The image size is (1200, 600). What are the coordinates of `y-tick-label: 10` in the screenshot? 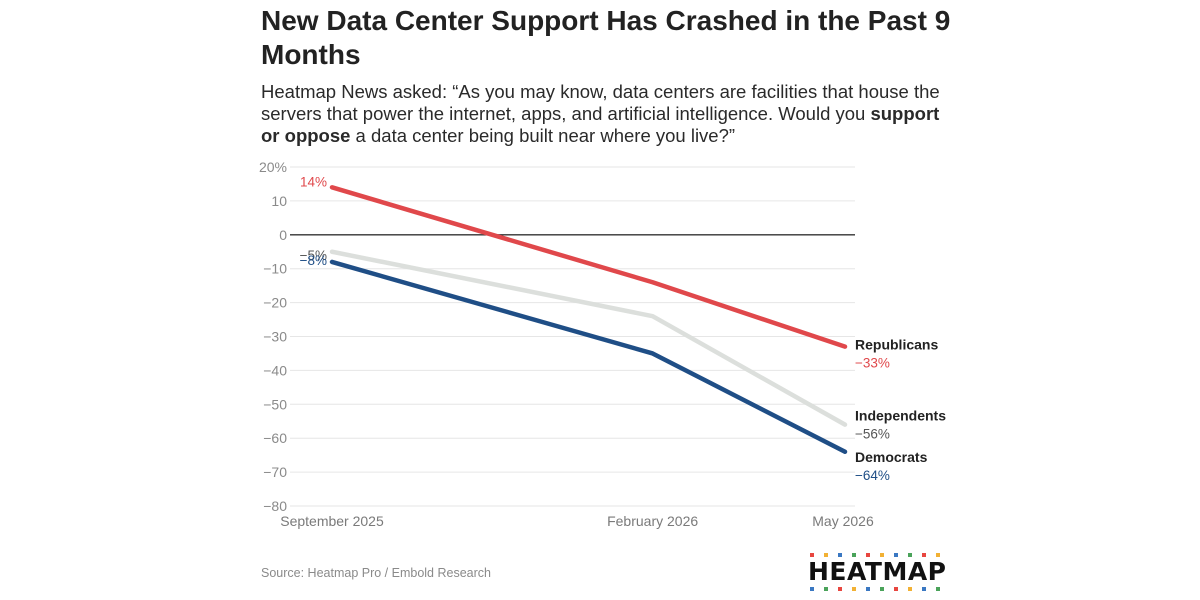 It's located at (279, 201).